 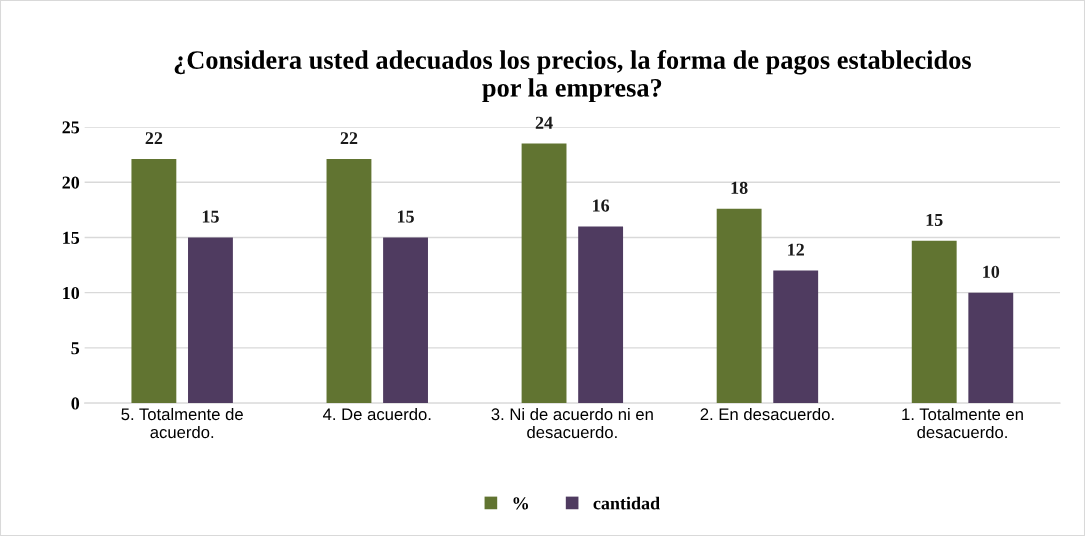 What do you see at coordinates (544, 122) in the screenshot?
I see `data-label: 24` at bounding box center [544, 122].